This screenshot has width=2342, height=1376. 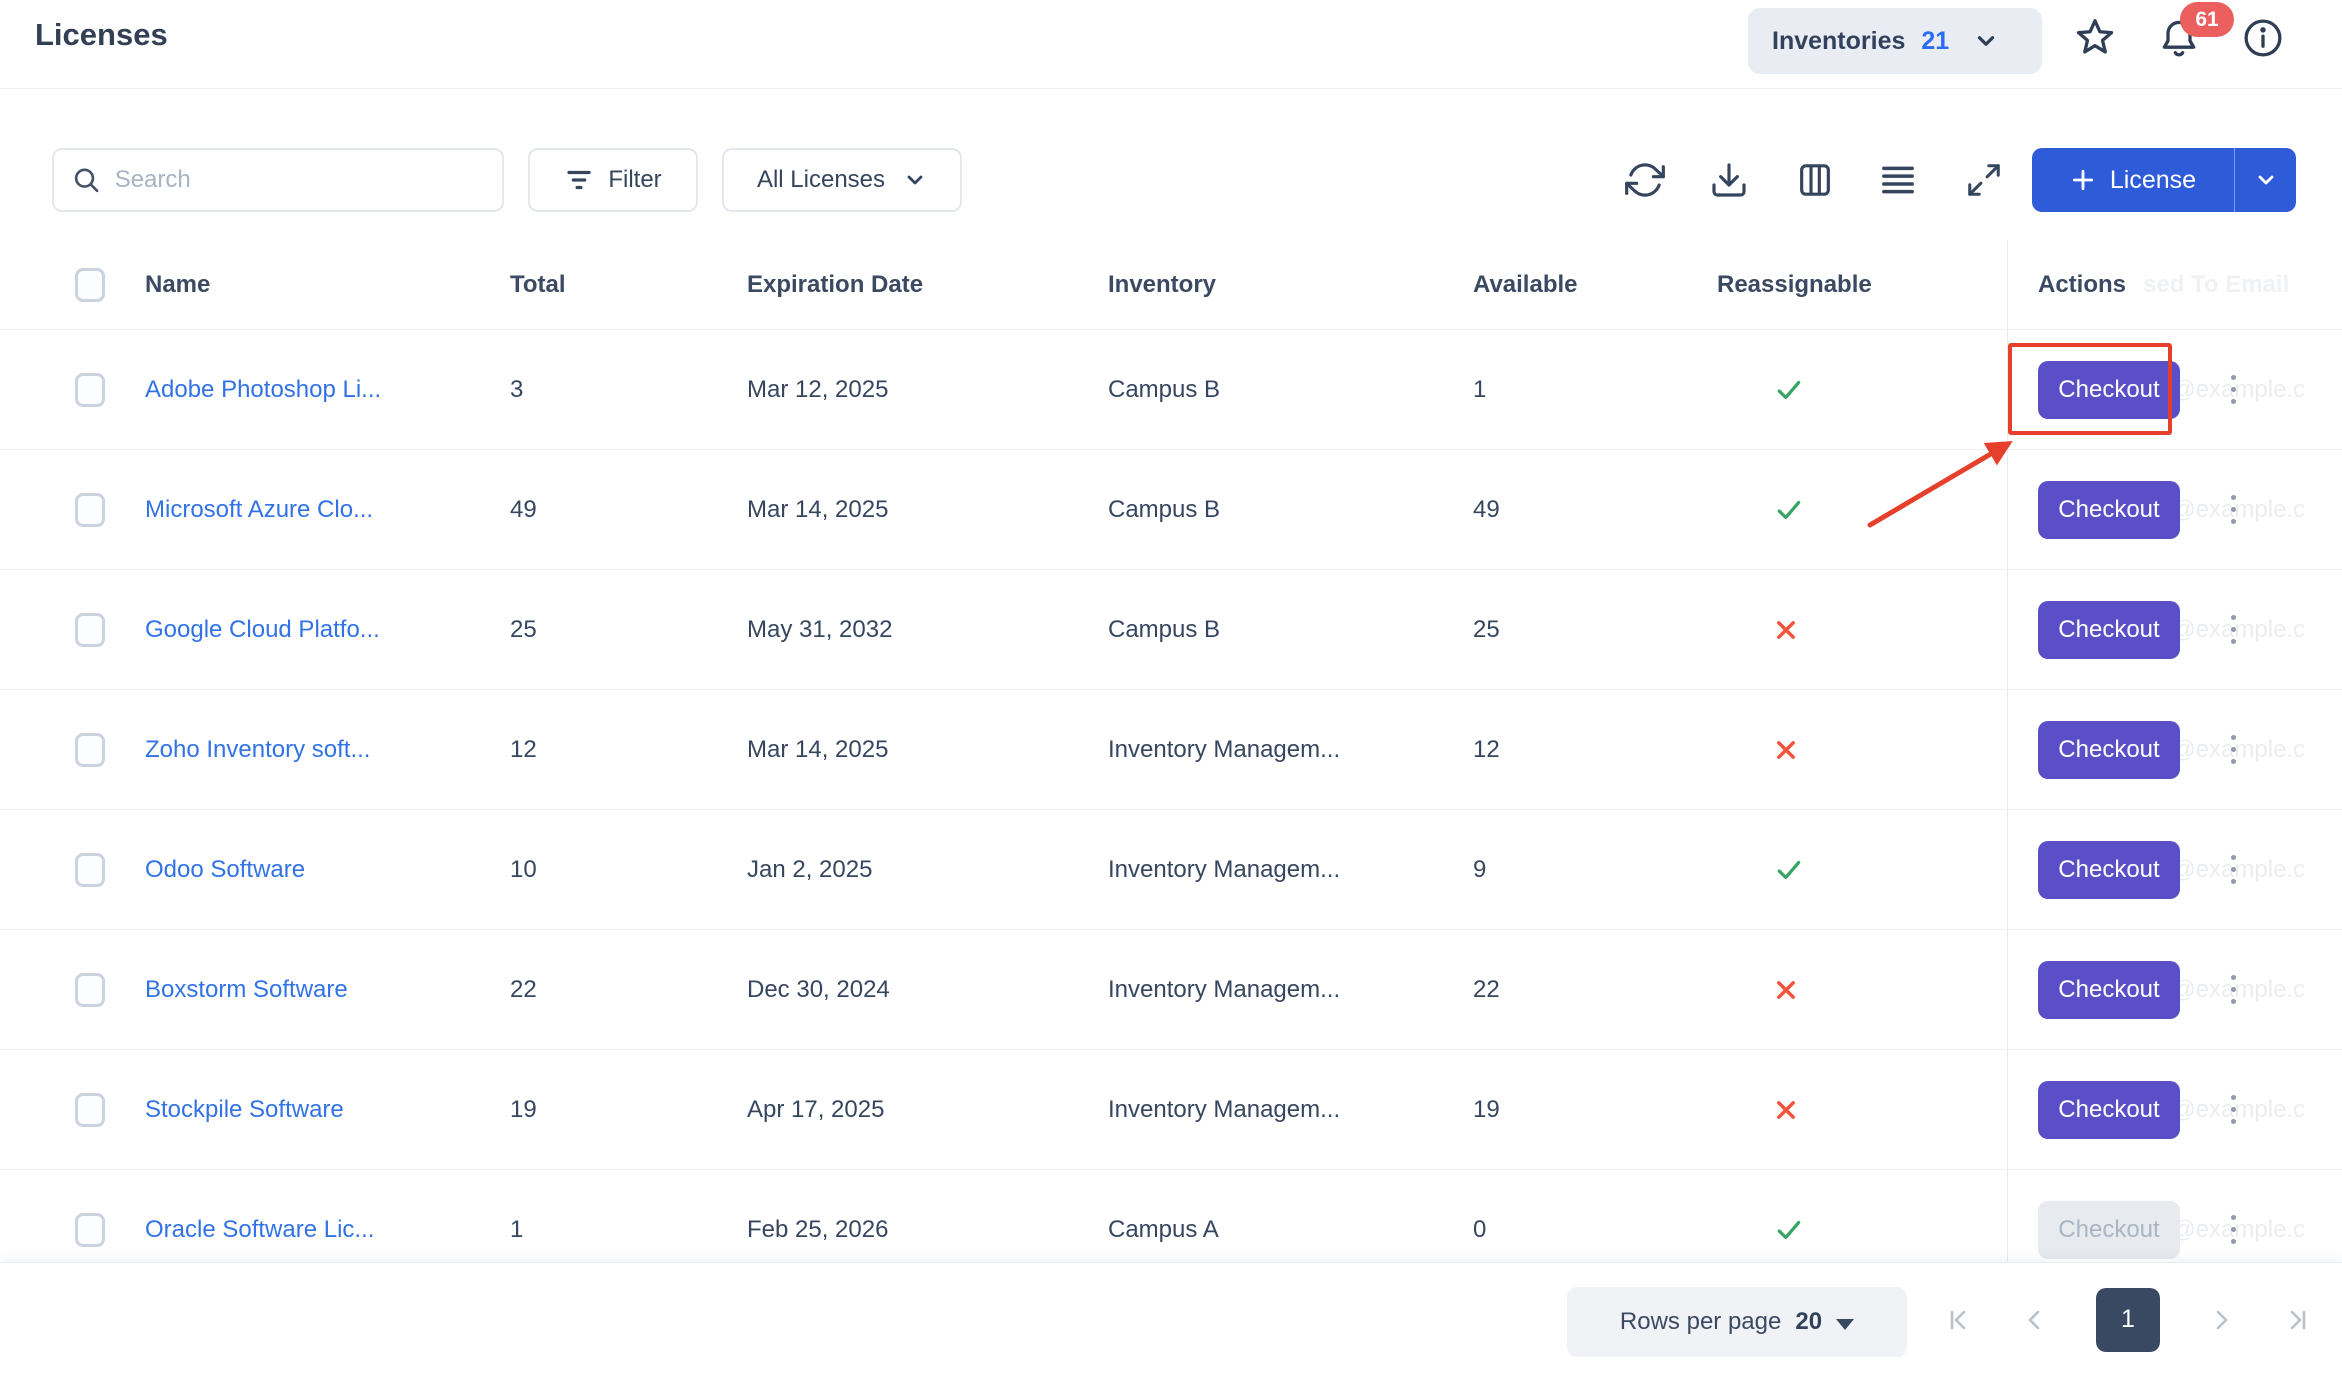 I want to click on row-total: 49, so click(x=523, y=509).